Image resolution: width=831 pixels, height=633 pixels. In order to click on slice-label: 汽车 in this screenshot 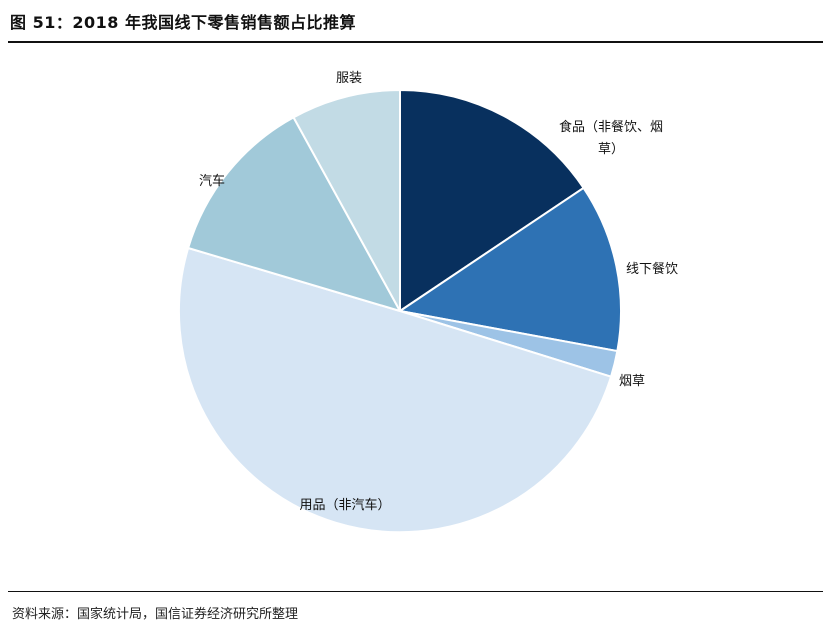, I will do `click(212, 181)`.